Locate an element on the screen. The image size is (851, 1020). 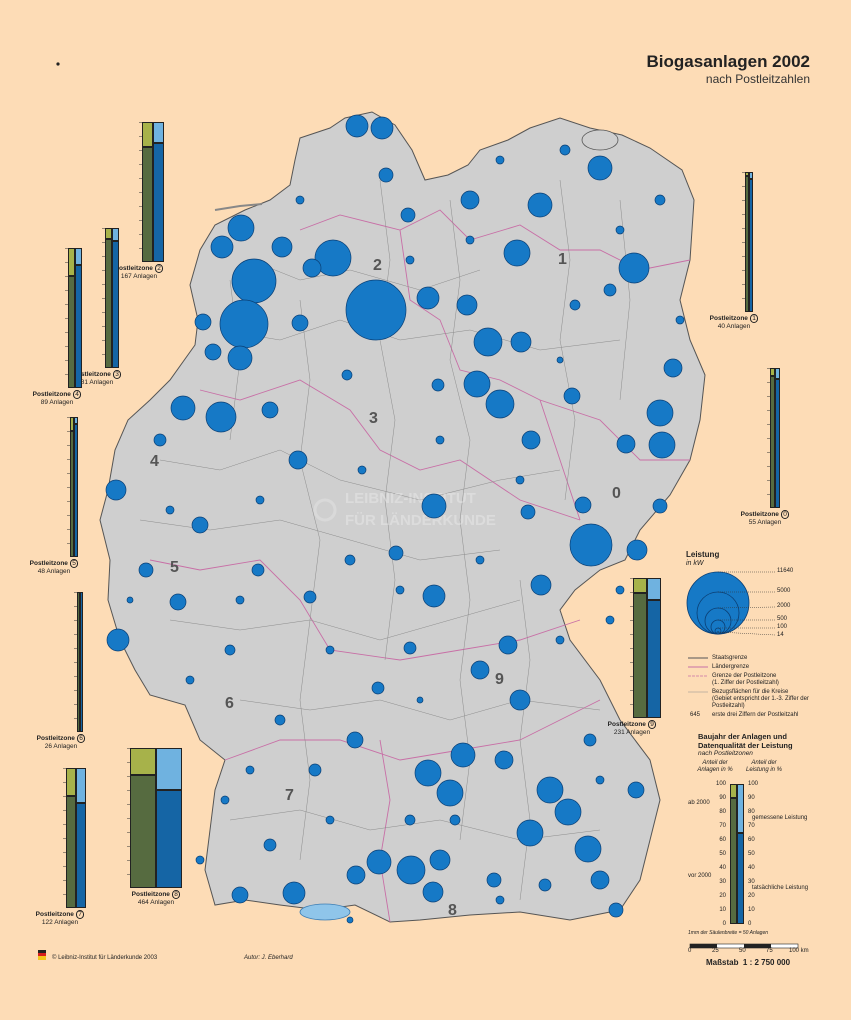
zone-label-count: 48 Anlagen is located at coordinates (54, 571).